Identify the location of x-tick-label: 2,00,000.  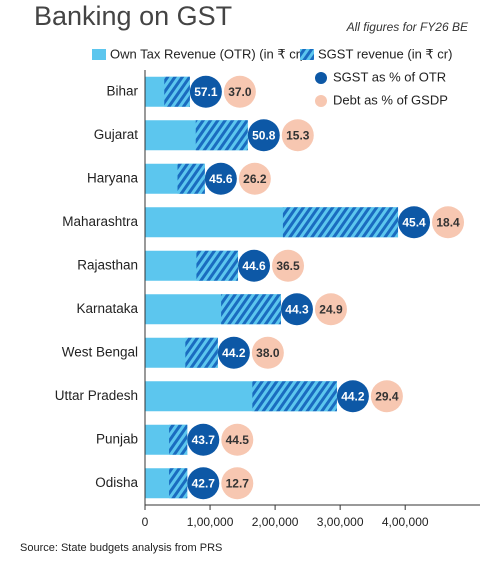
(275, 522).